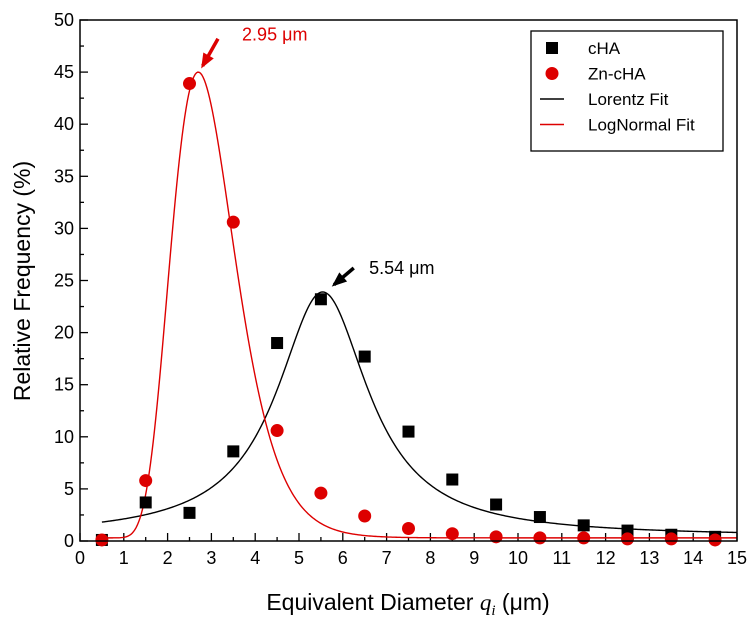 This screenshot has height=620, width=749. I want to click on annotations: 2.95 μm 5.54 μm, so click(317, 156).